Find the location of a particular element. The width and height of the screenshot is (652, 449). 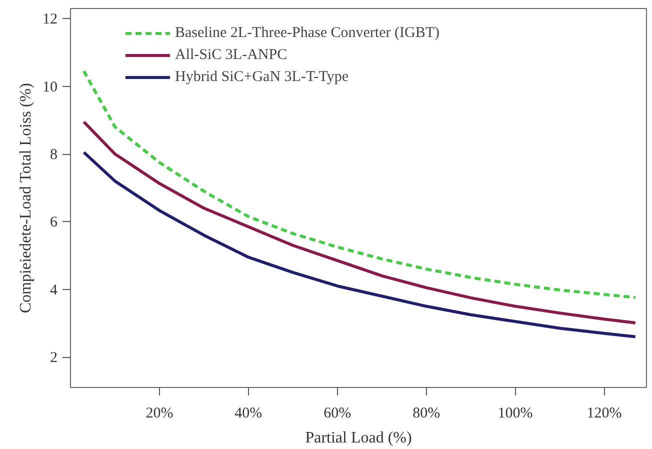

x-tick-label: 20% is located at coordinates (160, 414).